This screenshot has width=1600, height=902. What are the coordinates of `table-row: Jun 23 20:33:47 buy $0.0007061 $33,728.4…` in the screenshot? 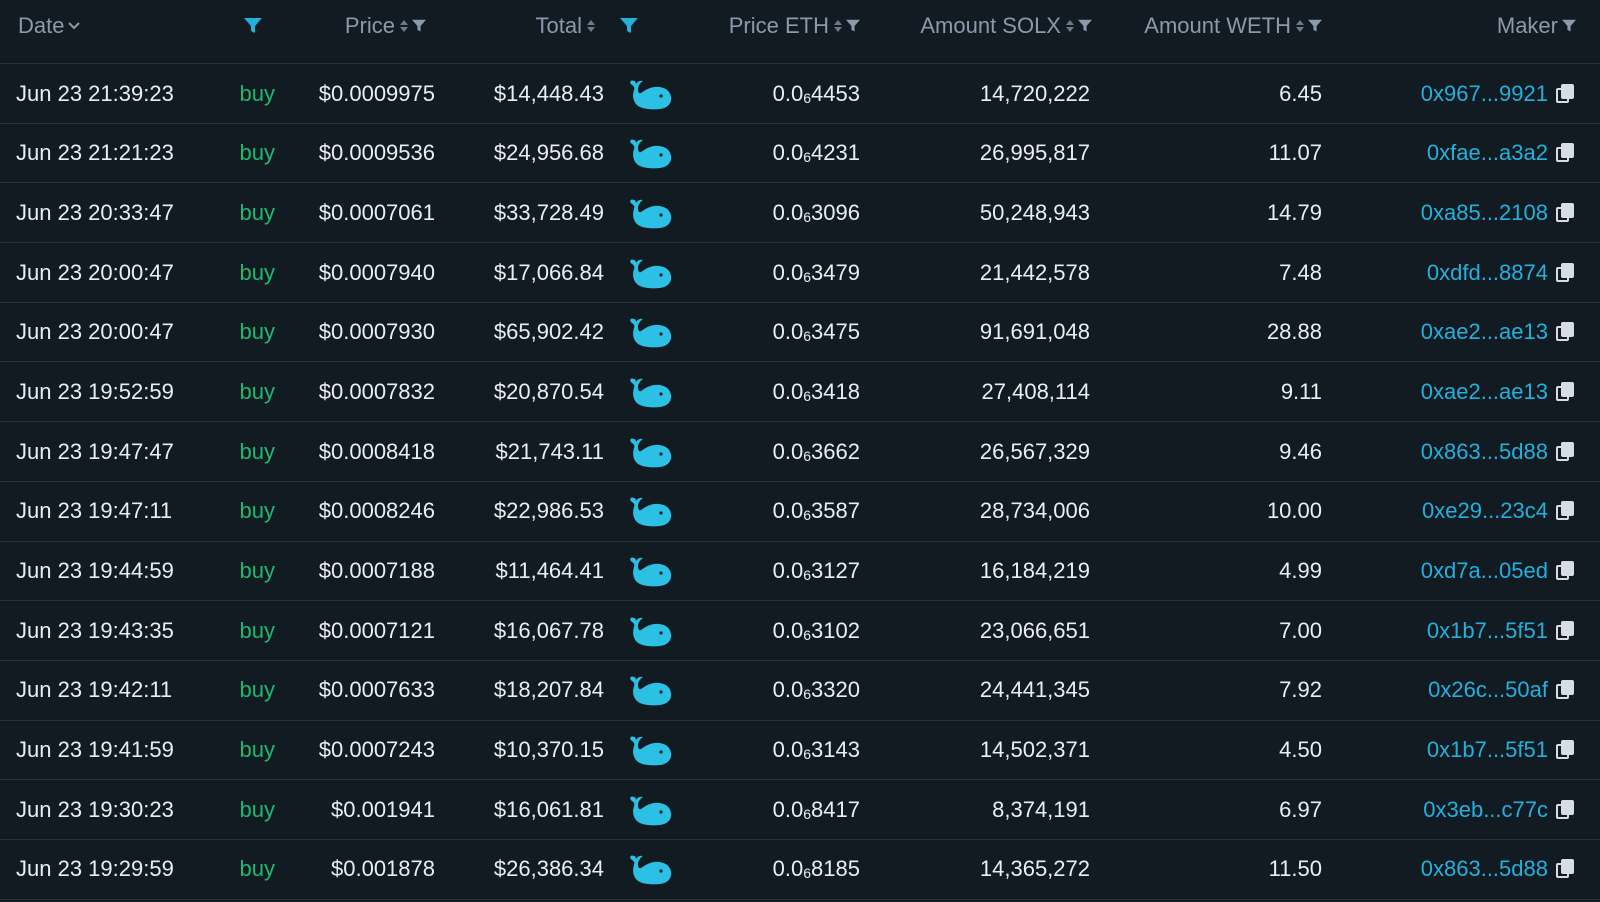 It's located at (800, 213).